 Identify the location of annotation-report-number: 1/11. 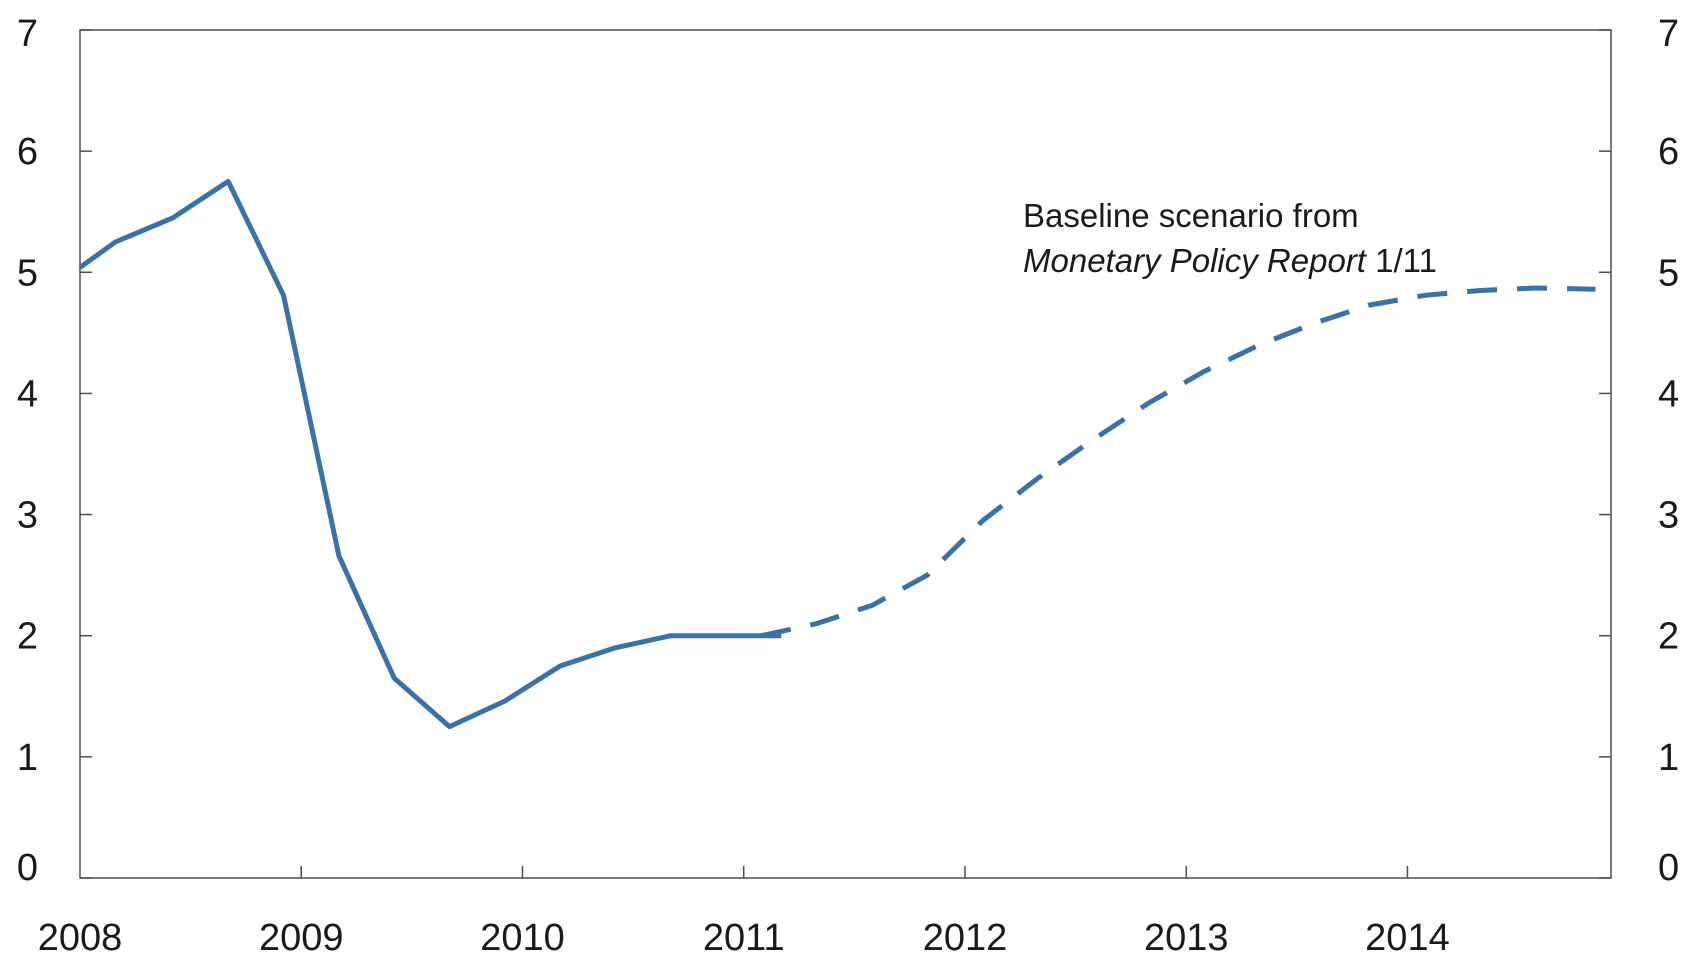
(1401, 260).